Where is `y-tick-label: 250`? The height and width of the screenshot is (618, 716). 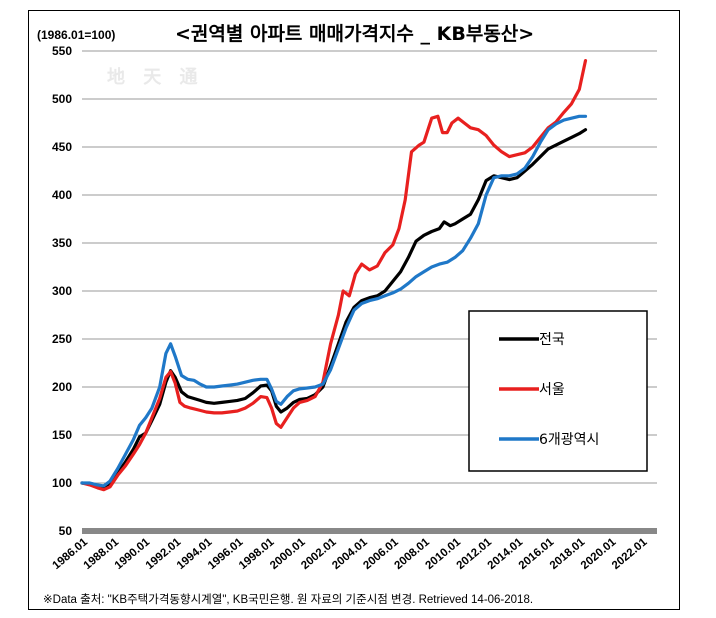 y-tick-label: 250 is located at coordinates (62, 339).